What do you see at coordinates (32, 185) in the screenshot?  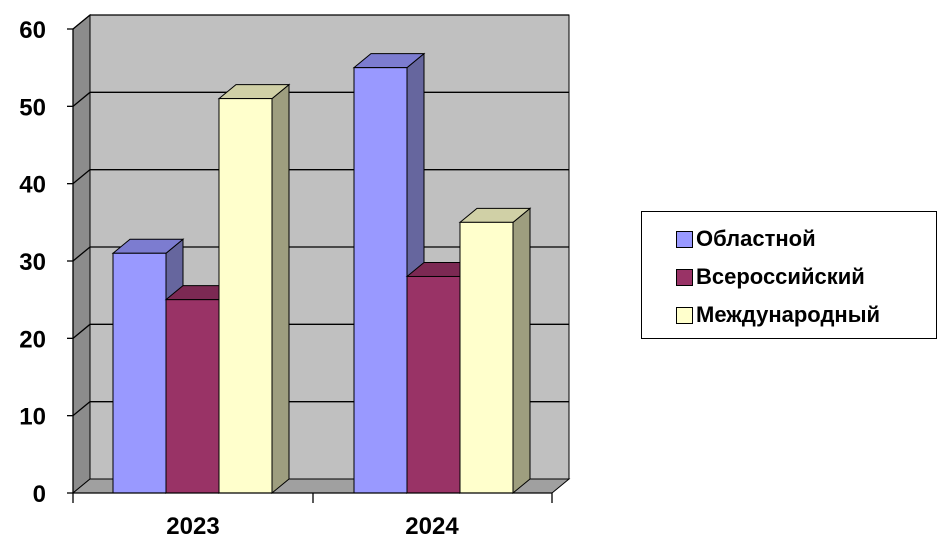 I see `y-tick-label: 40` at bounding box center [32, 185].